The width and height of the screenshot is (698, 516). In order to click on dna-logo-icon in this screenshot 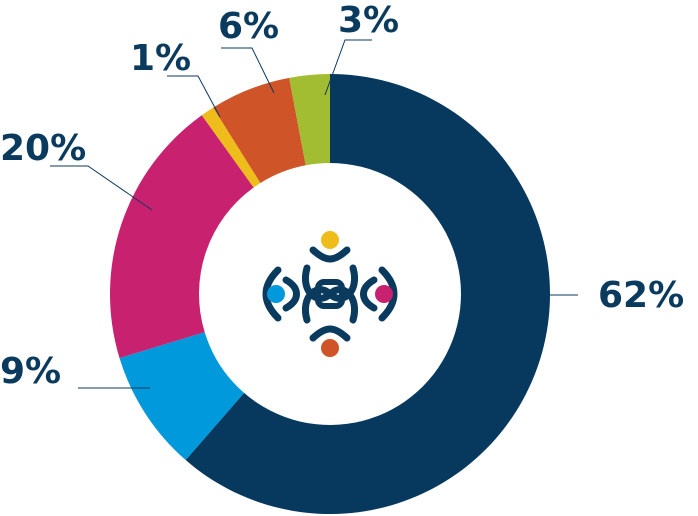, I will do `click(330, 294)`.